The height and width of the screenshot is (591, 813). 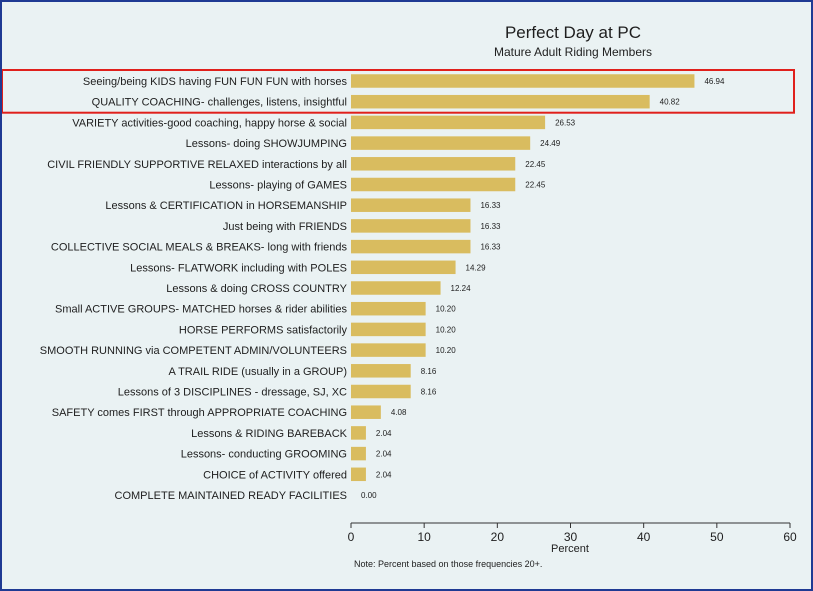 What do you see at coordinates (263, 330) in the screenshot?
I see `category-label: HORSE PERFORMS satisfactorily` at bounding box center [263, 330].